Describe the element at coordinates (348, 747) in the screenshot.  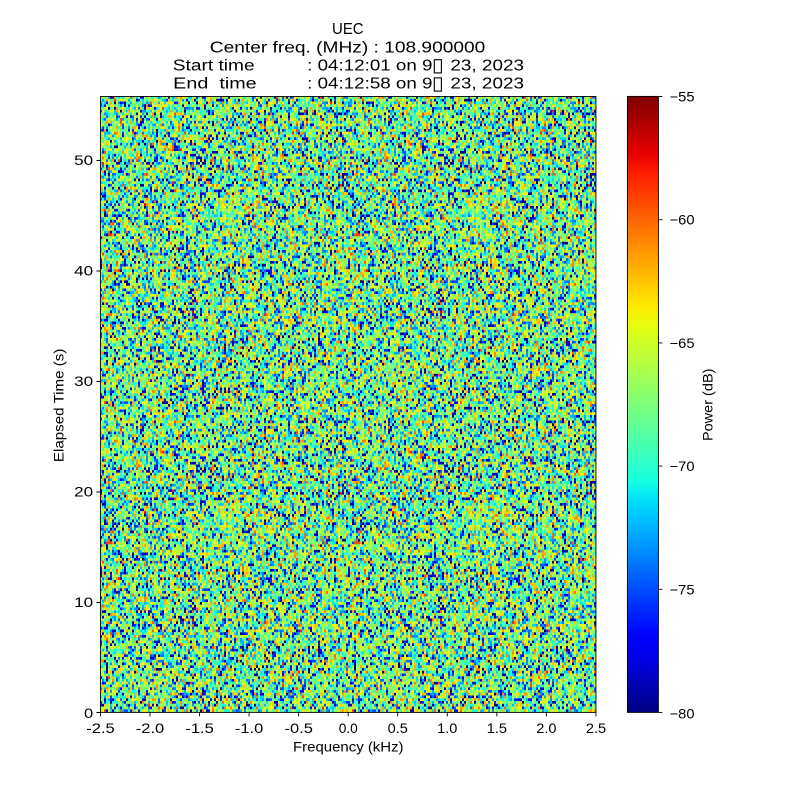
I see `svg-text: Frequency (kHz)` at that location.